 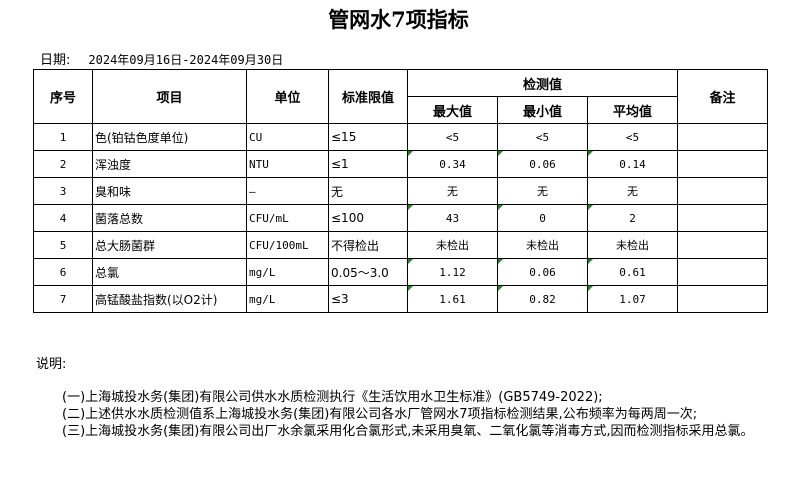 I want to click on cell-seq: 5, so click(x=63, y=245).